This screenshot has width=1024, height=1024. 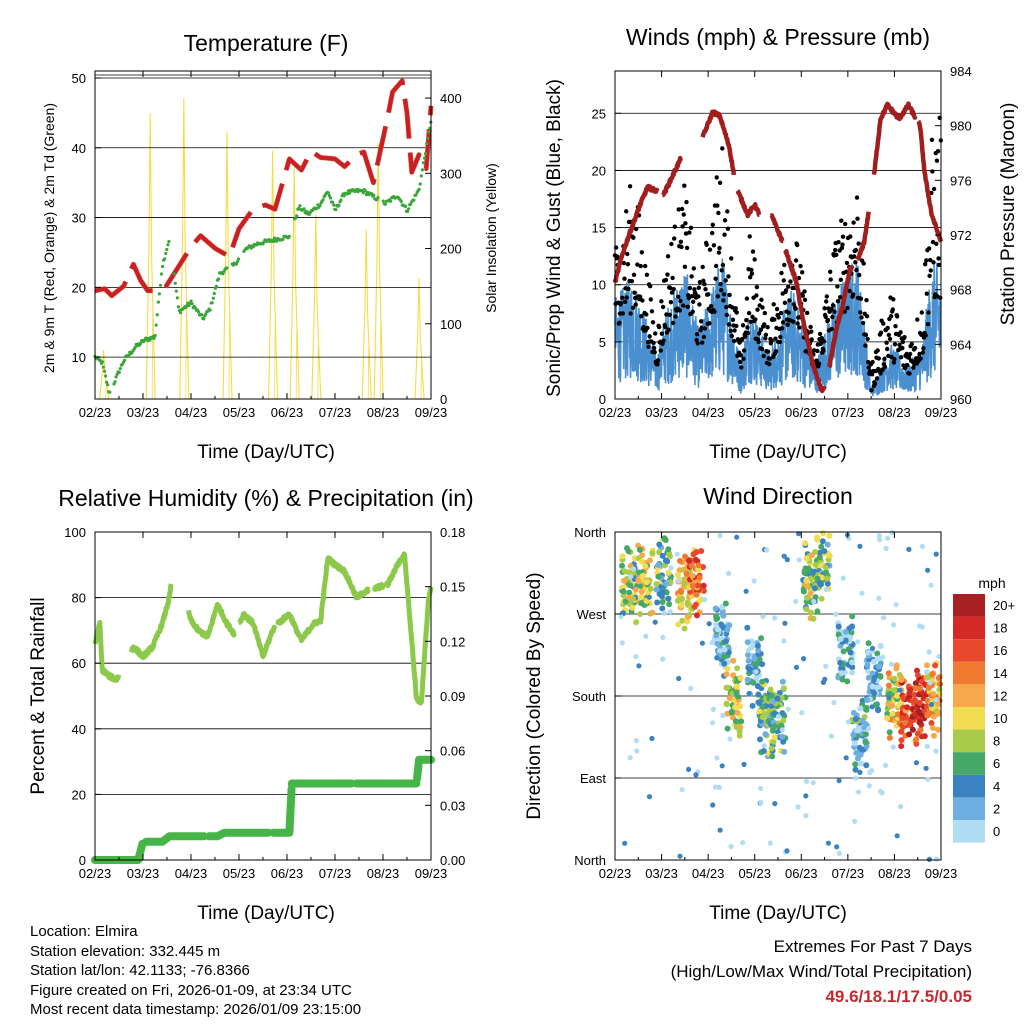 I want to click on y2-tick-label: 964, so click(x=961, y=344).